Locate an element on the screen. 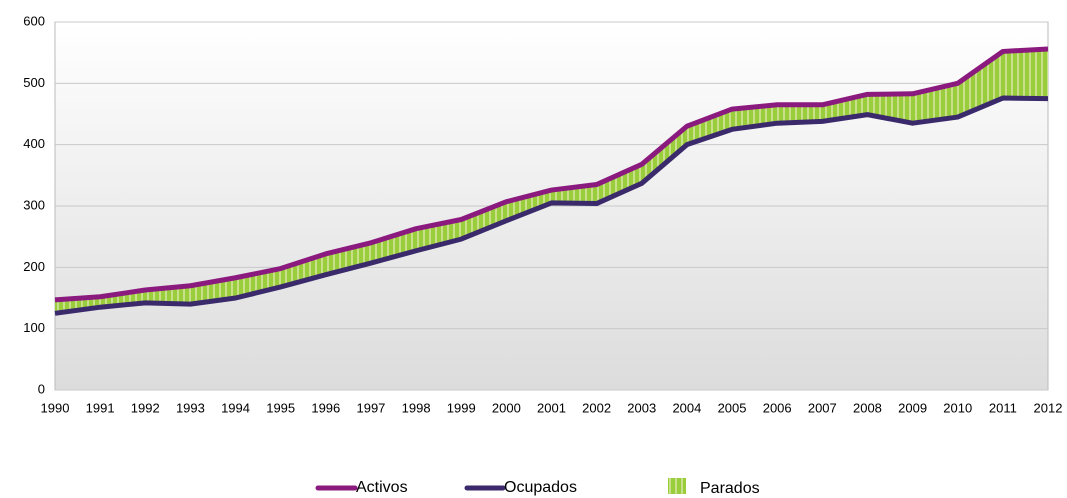 Image resolution: width=1067 pixels, height=498 pixels. x-tick-label: 1993 is located at coordinates (190, 407).